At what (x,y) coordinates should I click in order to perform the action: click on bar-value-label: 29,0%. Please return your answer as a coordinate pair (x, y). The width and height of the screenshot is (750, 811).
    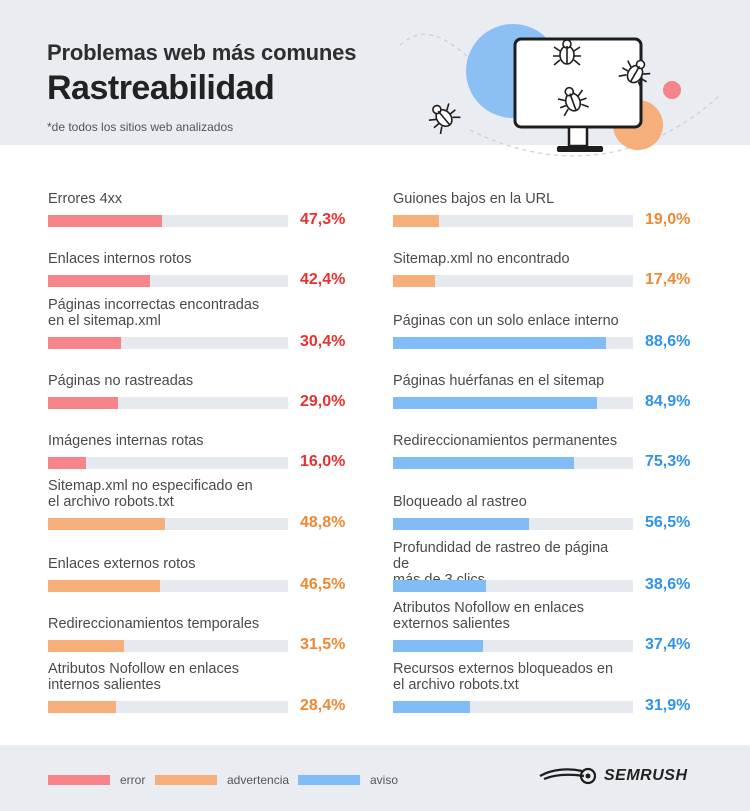
    Looking at the image, I should click on (323, 401).